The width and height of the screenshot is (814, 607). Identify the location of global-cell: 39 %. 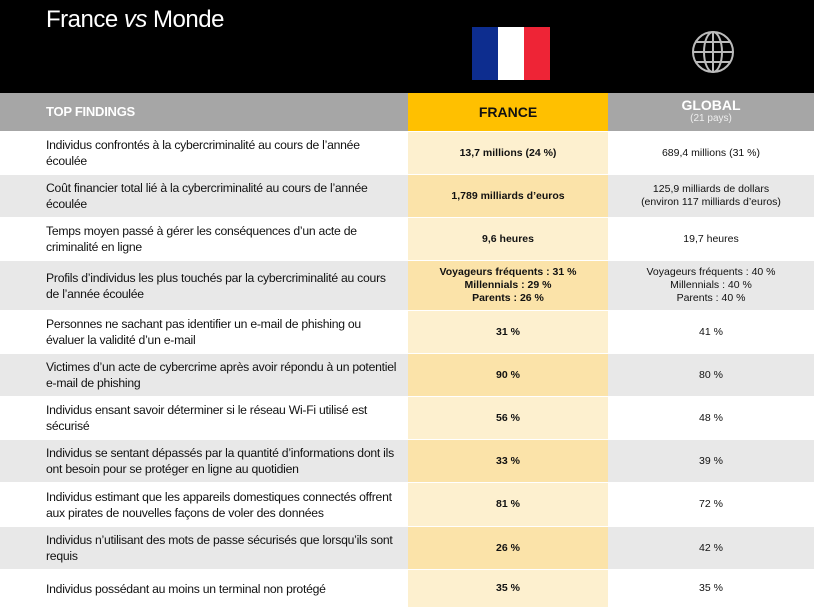
(711, 461).